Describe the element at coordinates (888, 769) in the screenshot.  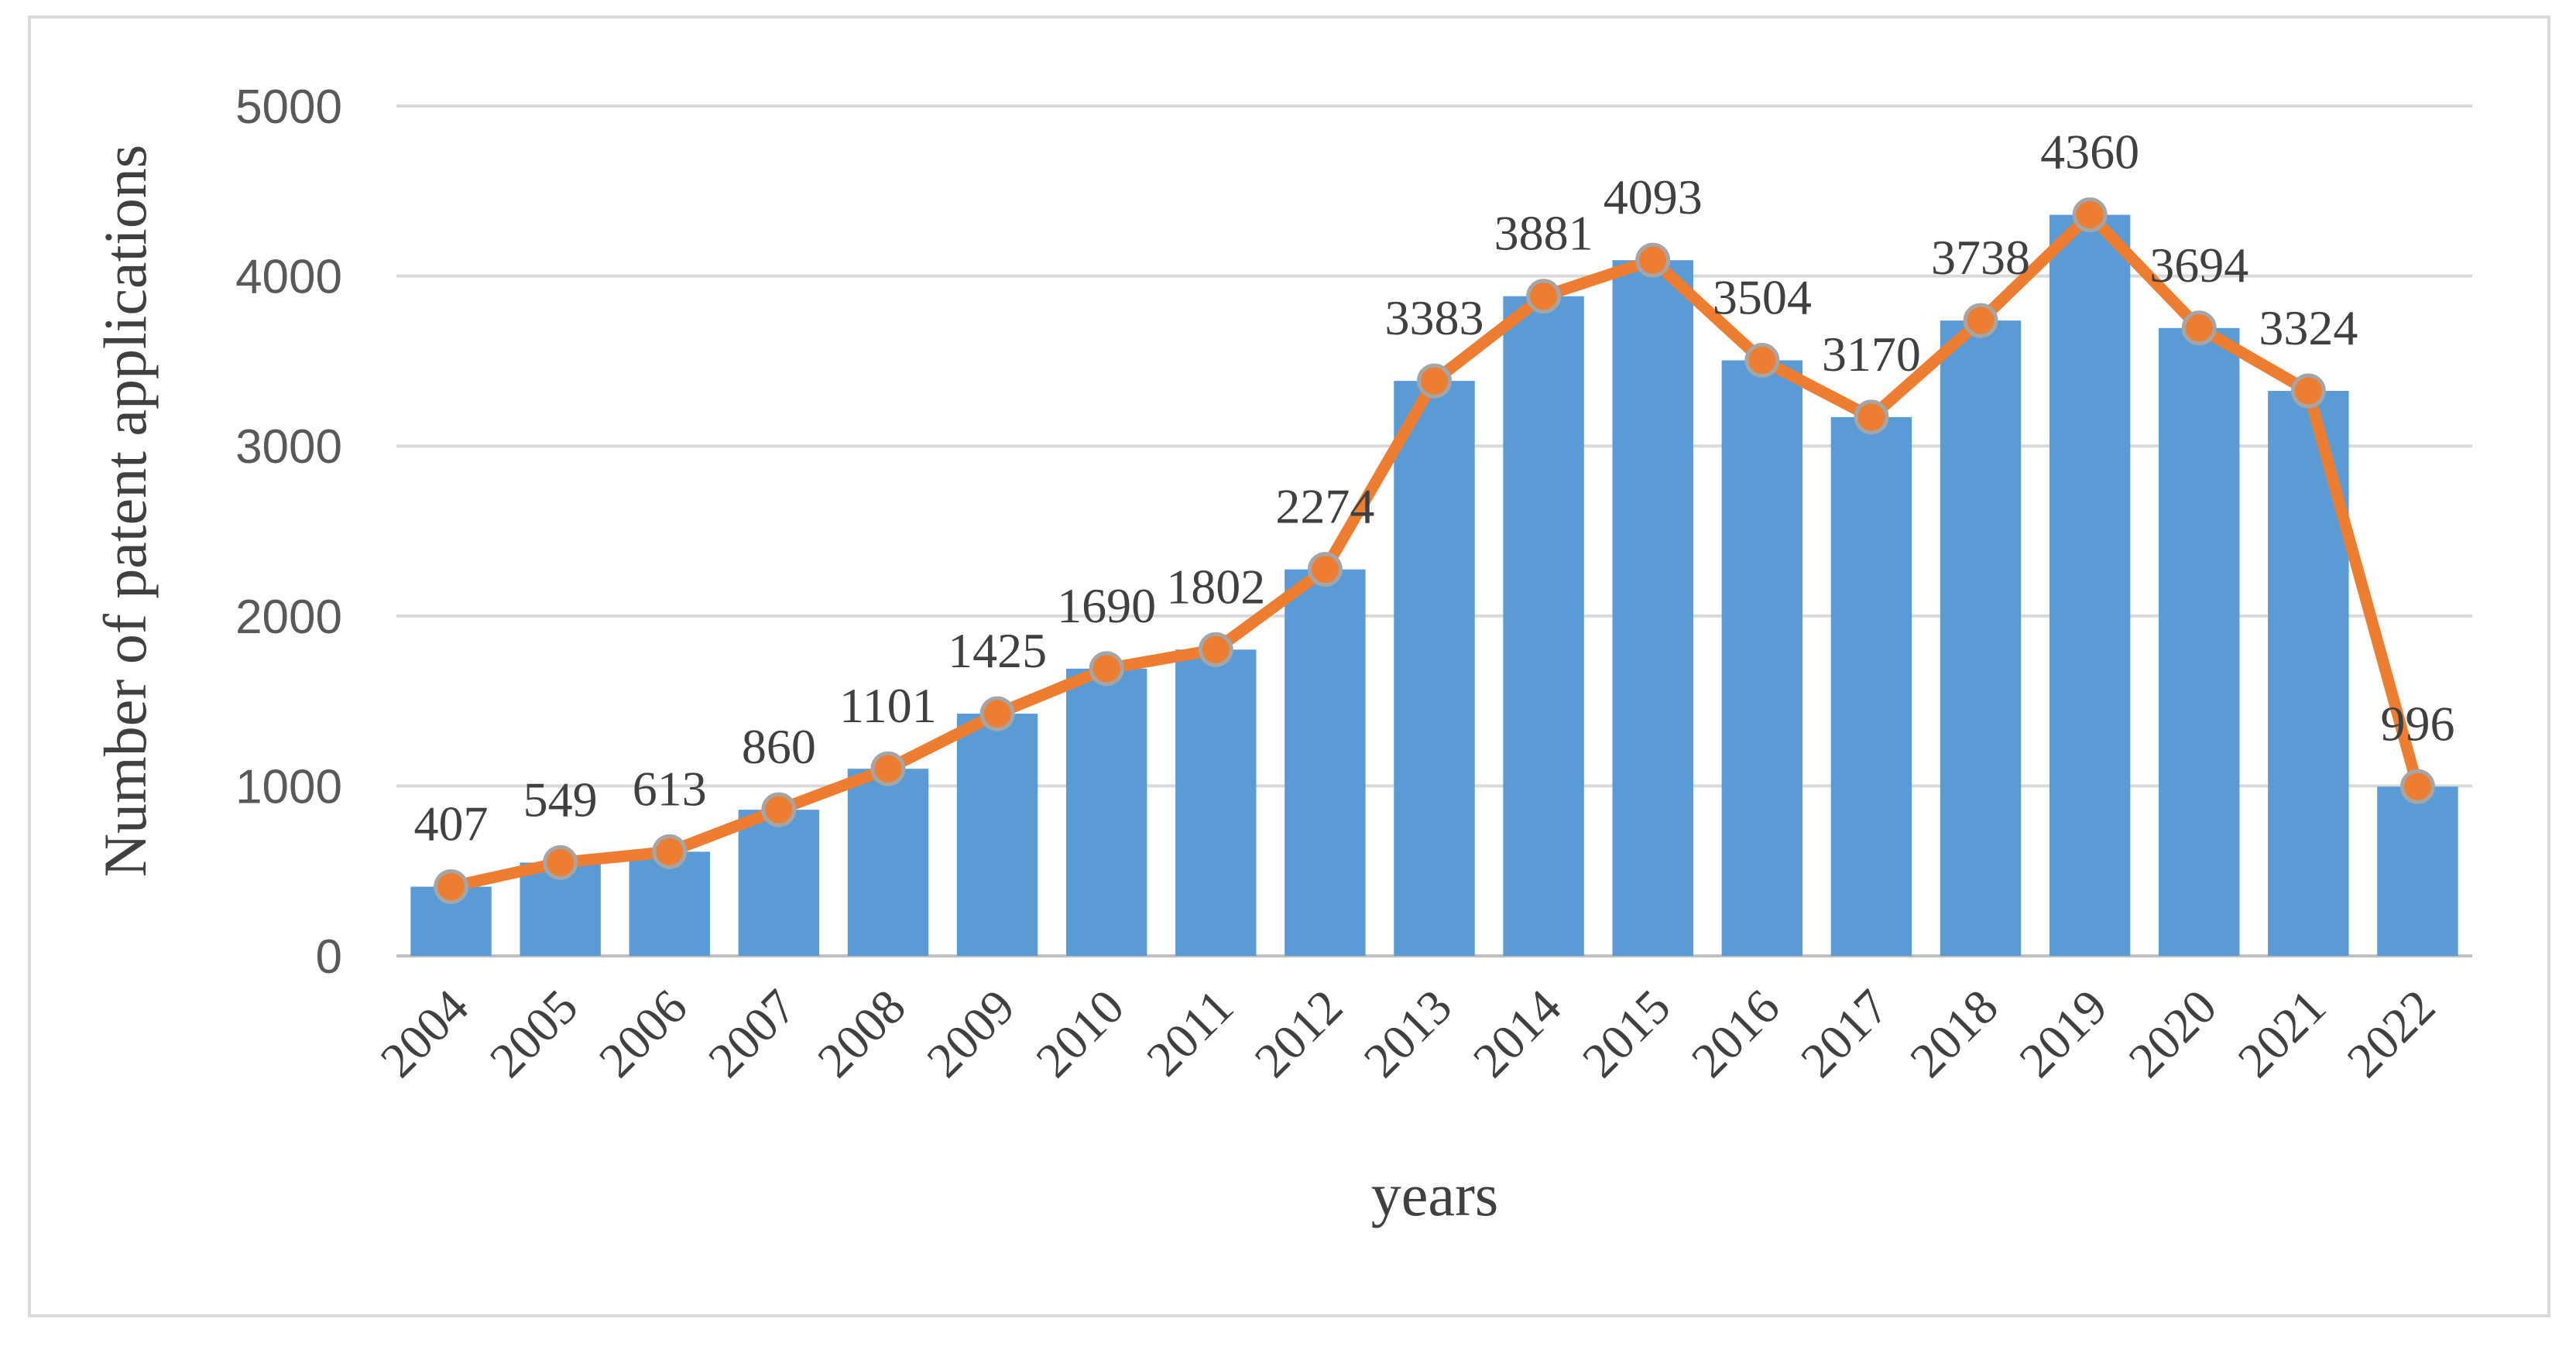
I see `marker-2008` at that location.